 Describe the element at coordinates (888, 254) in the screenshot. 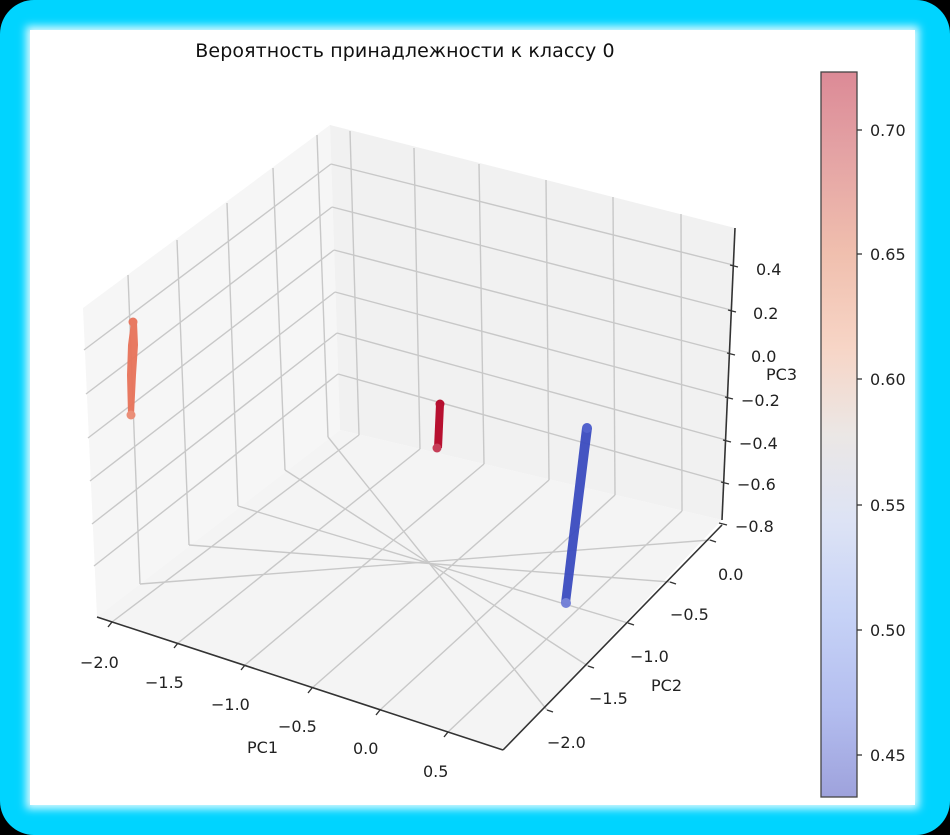

I see `colorbar-tick: 0.65` at that location.